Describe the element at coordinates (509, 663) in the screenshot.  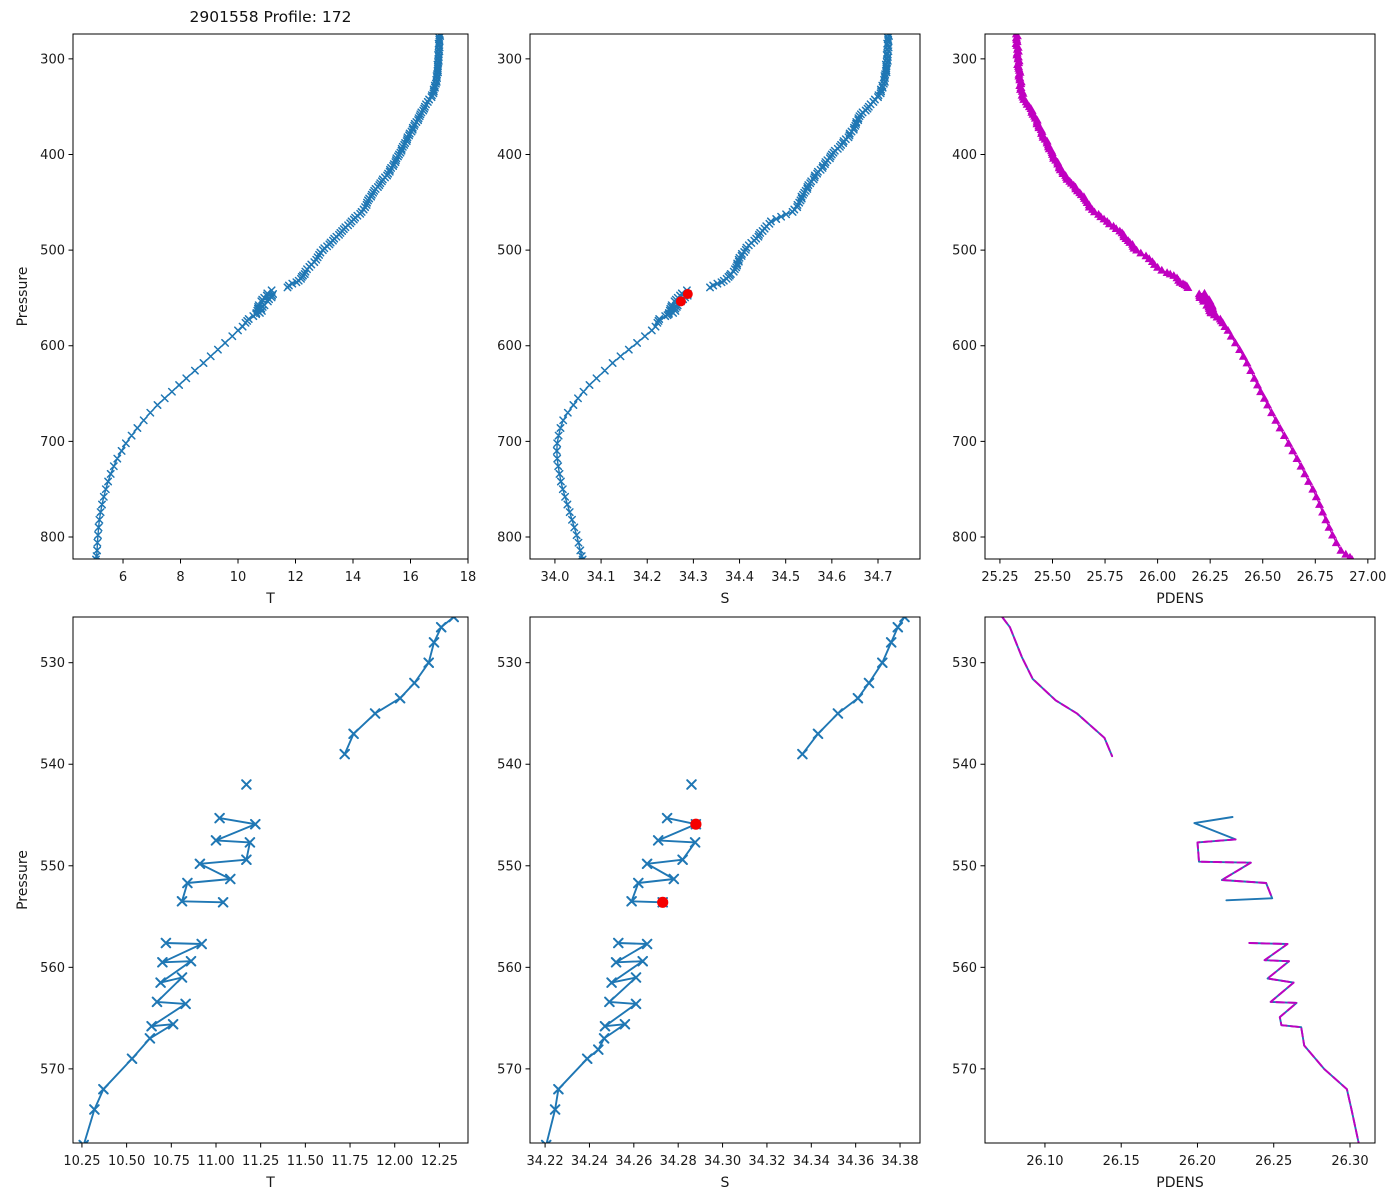
I see `s-zoom-ytick-label: 530` at that location.